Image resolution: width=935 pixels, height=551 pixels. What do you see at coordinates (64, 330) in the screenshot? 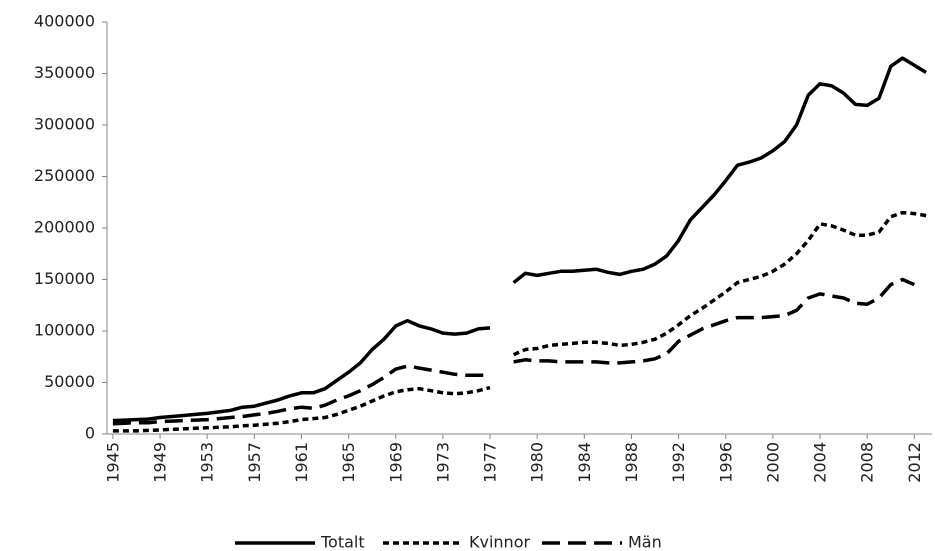
I see `y-tick-label: 100000` at bounding box center [64, 330].